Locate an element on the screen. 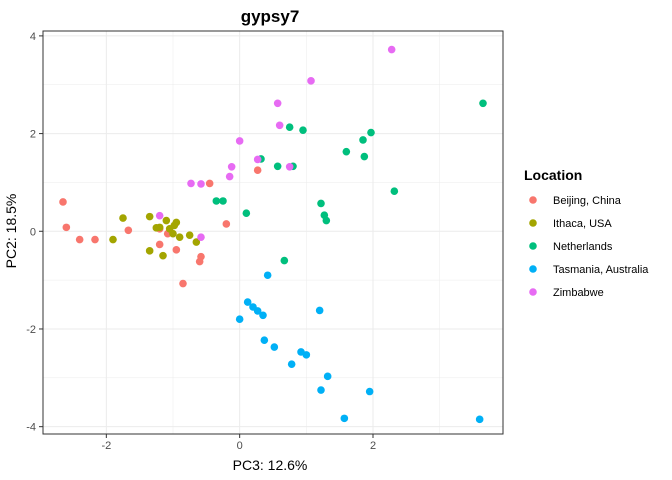  y-tick-label: 0 is located at coordinates (33, 232).